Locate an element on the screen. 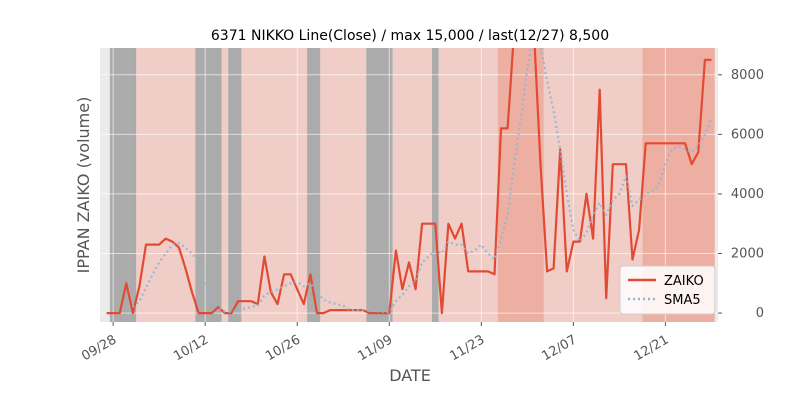 Image resolution: width=800 pixels, height=400 pixels. y-tick-label: 0 is located at coordinates (760, 313).